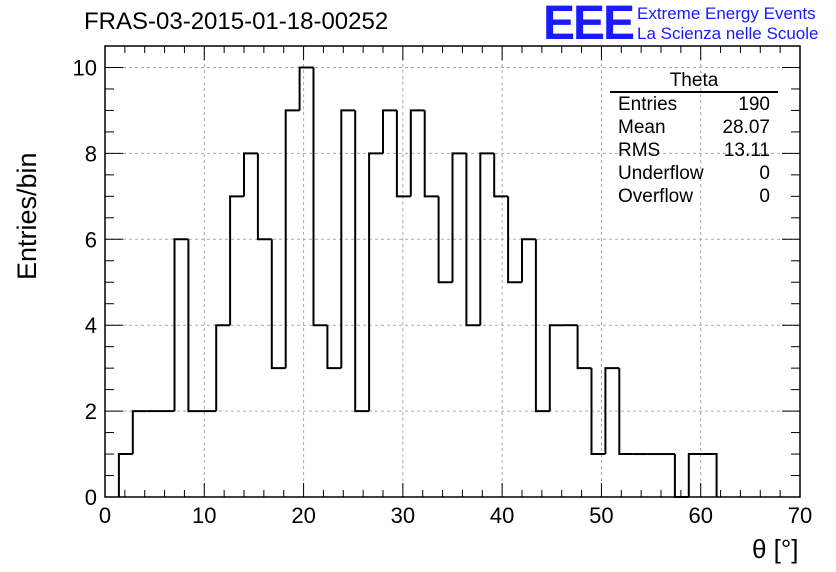 The image size is (836, 572). Describe the element at coordinates (694, 196) in the screenshot. I see `stats-row-overflow: Overflow 0` at that location.